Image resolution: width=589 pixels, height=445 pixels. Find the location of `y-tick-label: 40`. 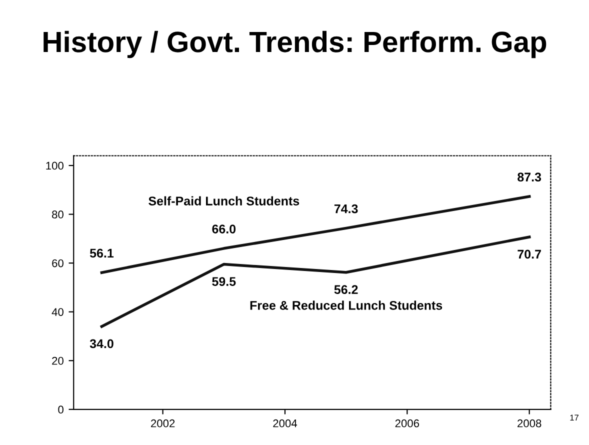

y-tick-label: 40 is located at coordinates (58, 312).